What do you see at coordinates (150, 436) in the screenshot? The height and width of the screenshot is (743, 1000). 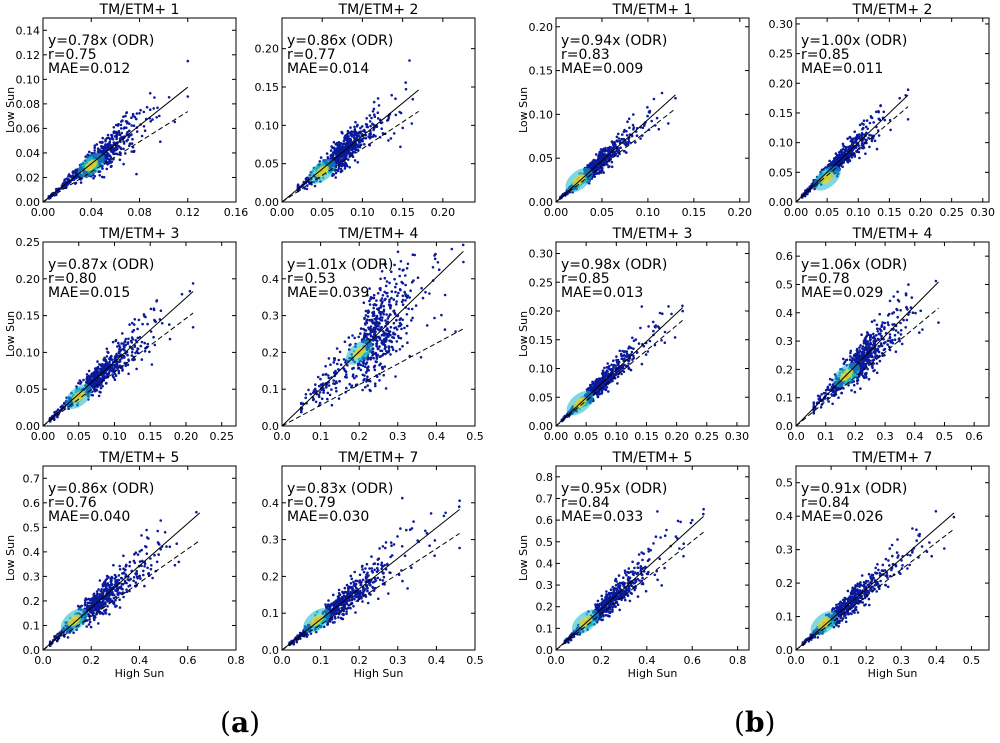 I see `x-tick-label: 0.15` at bounding box center [150, 436].